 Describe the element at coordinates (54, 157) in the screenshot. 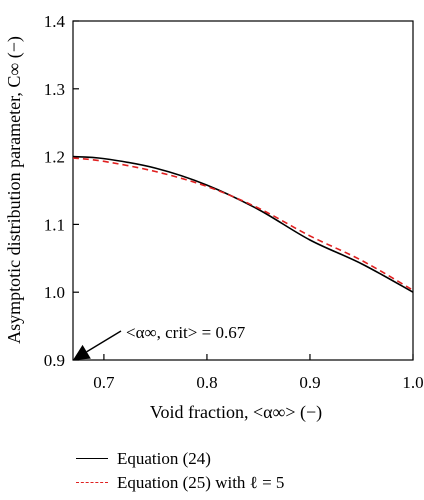

I see `y-tick-label: 1.2` at that location.